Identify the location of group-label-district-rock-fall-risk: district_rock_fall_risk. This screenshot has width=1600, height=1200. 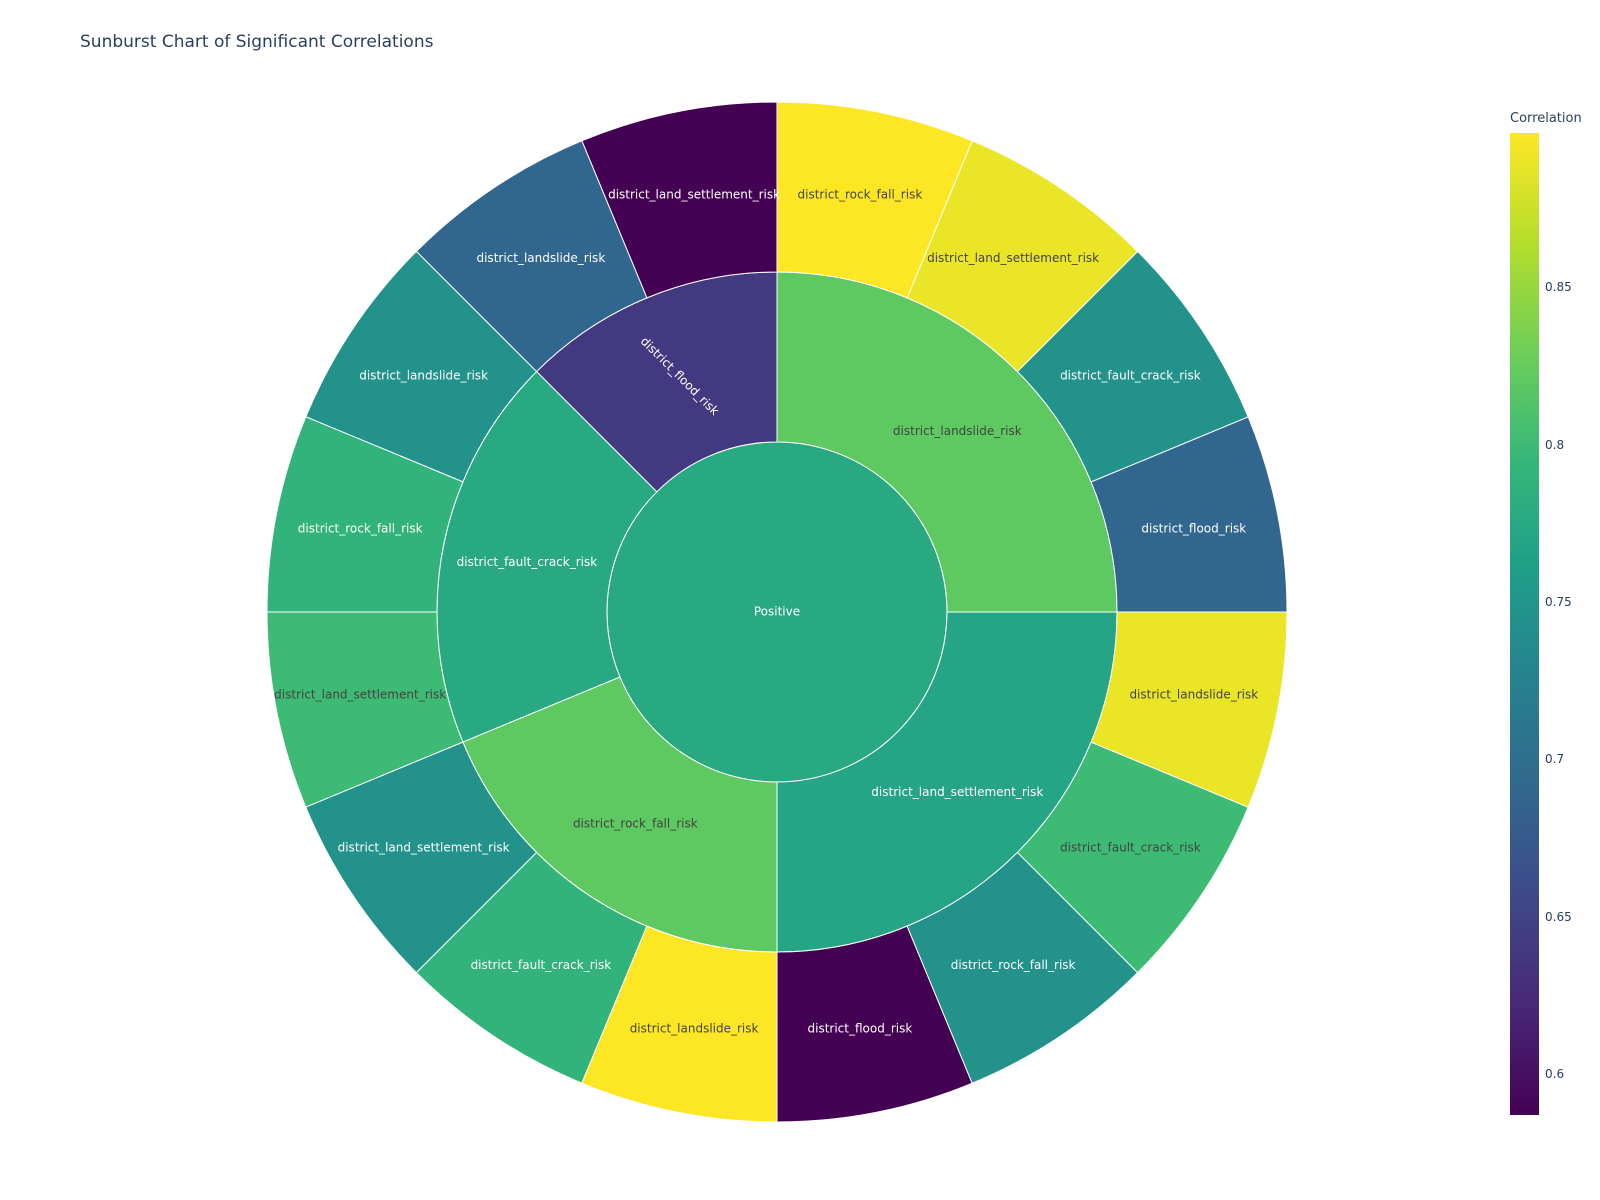
(635, 824).